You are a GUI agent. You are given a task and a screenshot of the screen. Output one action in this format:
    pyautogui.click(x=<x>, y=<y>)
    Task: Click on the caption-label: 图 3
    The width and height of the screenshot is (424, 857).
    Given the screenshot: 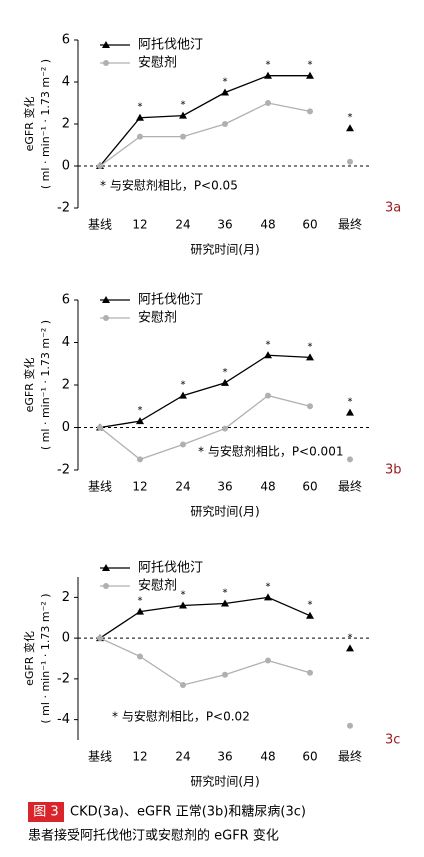 What is the action you would take?
    pyautogui.click(x=45, y=812)
    